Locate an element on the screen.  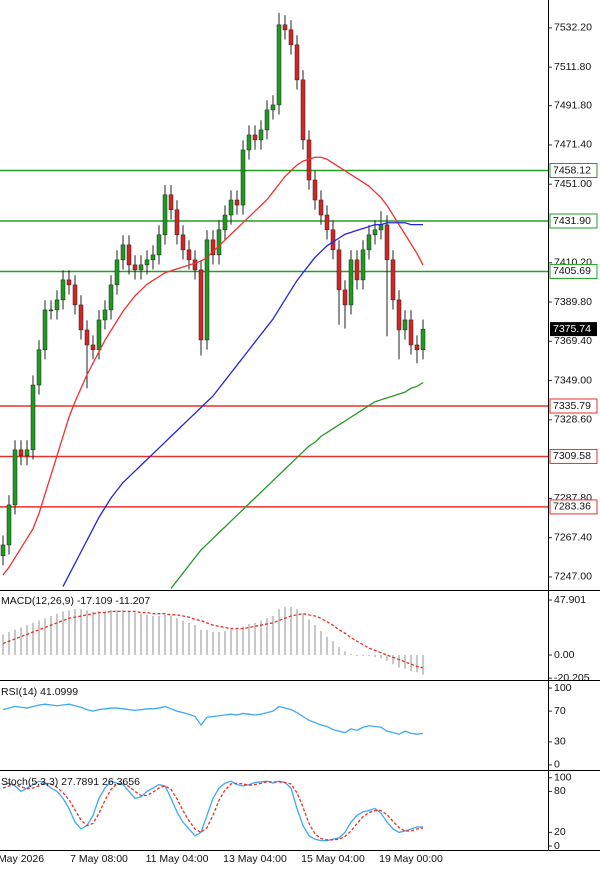
level-label: 7335.79 is located at coordinates (572, 406).